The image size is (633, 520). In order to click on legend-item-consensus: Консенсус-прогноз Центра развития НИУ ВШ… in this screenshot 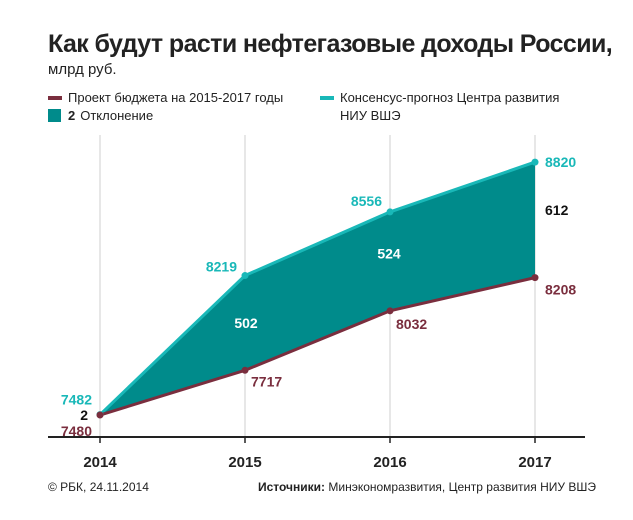, I will do `click(455, 107)`.